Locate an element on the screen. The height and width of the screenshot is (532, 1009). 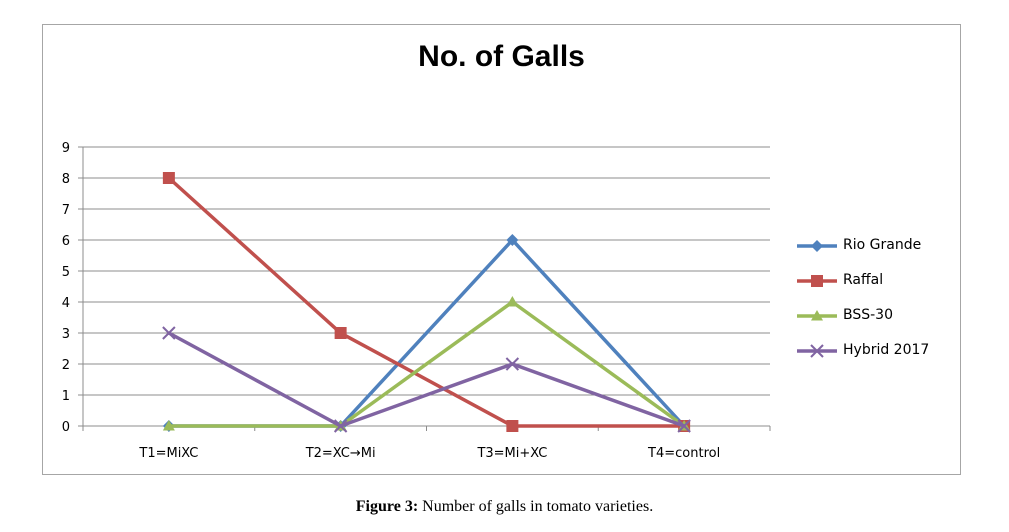
series-hybrid-2017 is located at coordinates (426, 379).